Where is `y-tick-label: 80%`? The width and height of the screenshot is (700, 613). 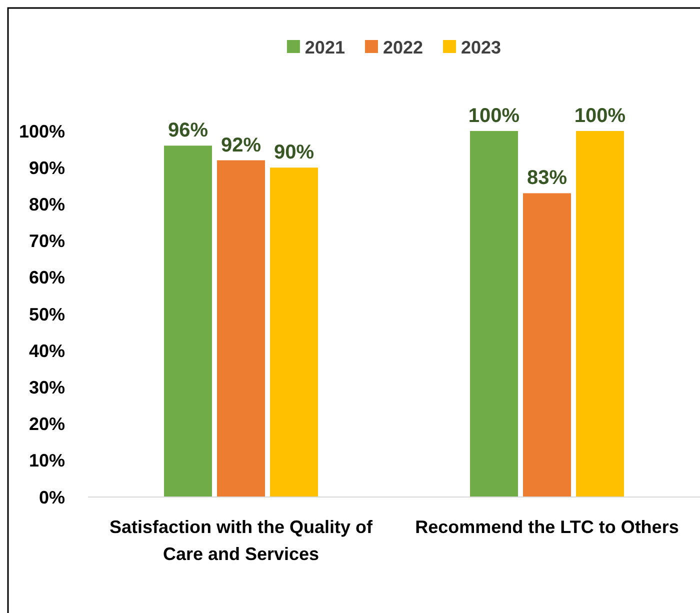
y-tick-label: 80% is located at coordinates (46, 204).